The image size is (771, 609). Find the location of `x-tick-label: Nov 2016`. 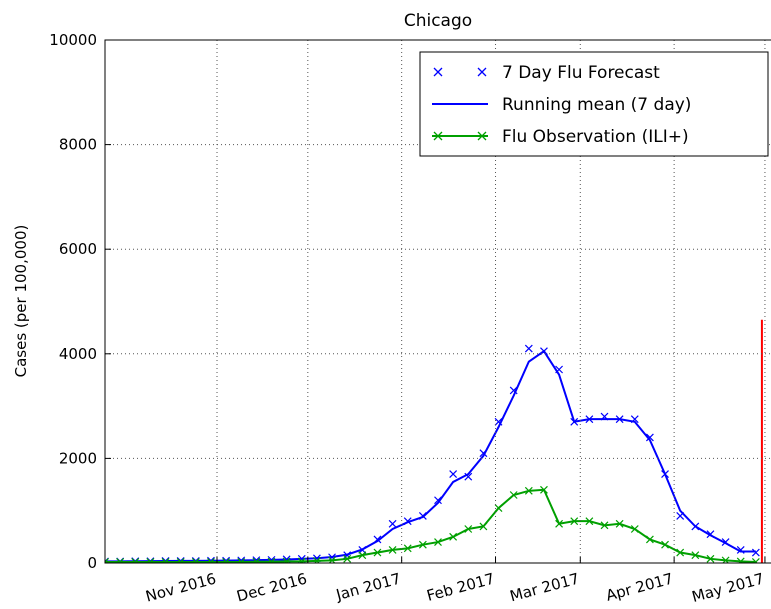

x-tick-label: Nov 2016 is located at coordinates (181, 587).